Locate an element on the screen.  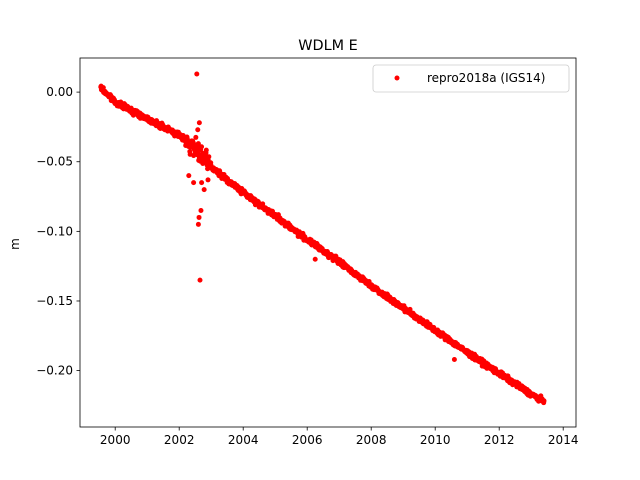
x-tick-label: 2006 is located at coordinates (307, 440).